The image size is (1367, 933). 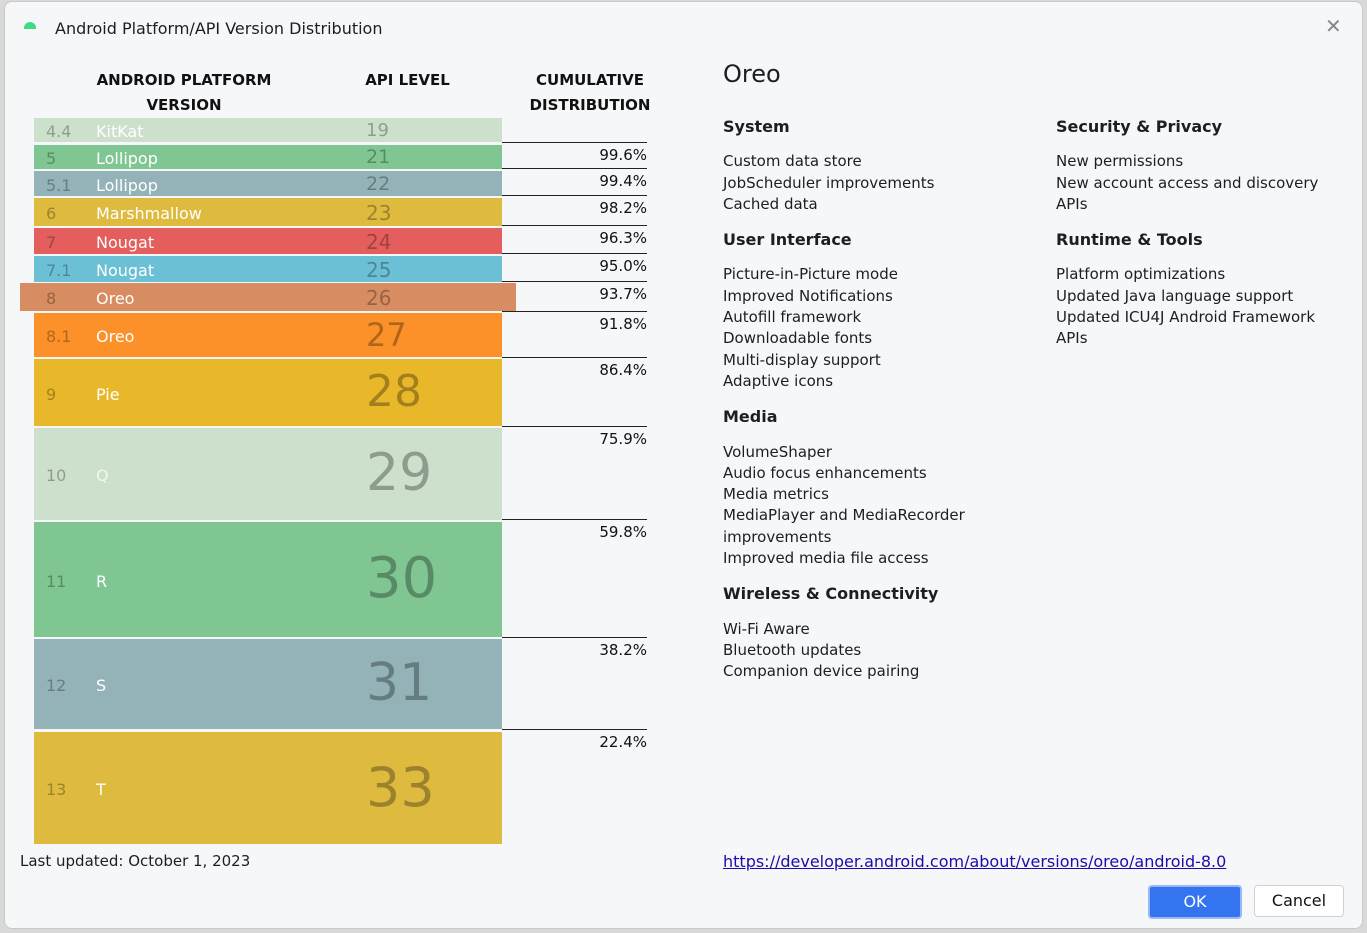 I want to click on cumulative-percent: 96.3%, so click(x=623, y=238).